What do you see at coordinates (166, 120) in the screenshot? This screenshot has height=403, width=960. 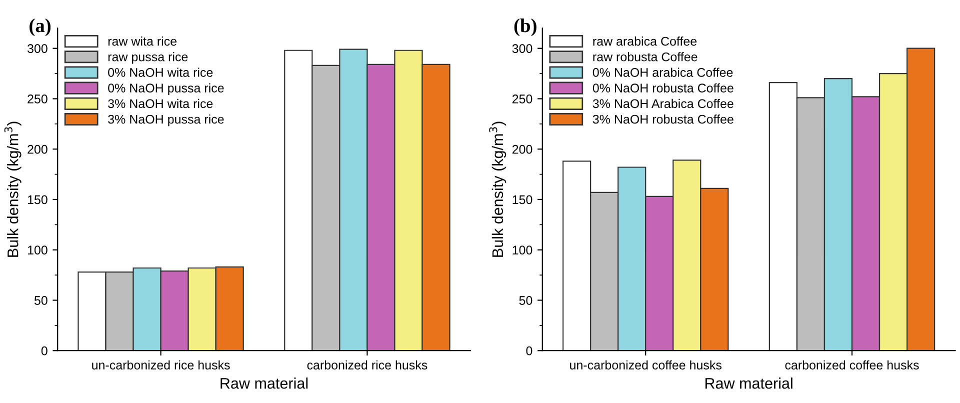 I see `legend-label: 3% NaOH pussa rice` at bounding box center [166, 120].